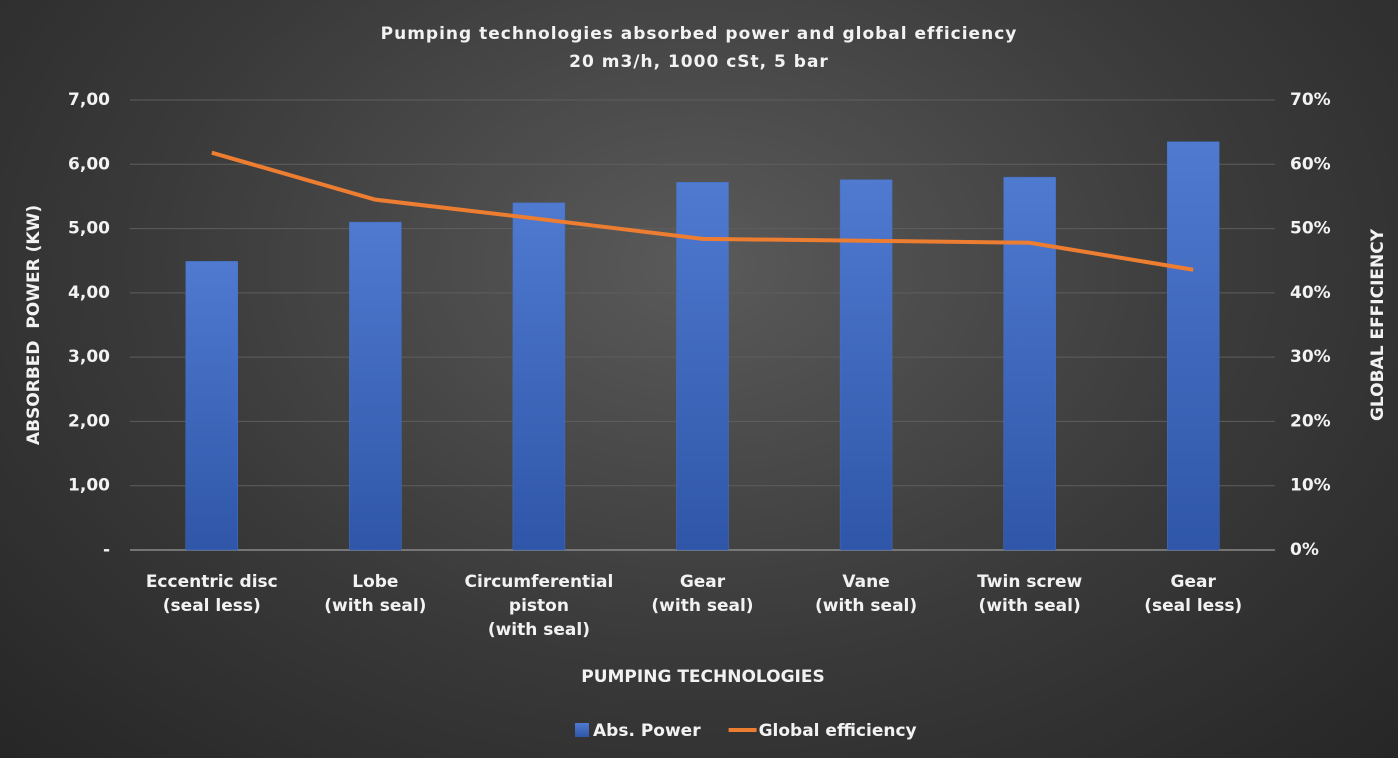 This screenshot has width=1398, height=758. Describe the element at coordinates (1193, 594) in the screenshot. I see `x-tick-label: Gear (seal less)` at that location.